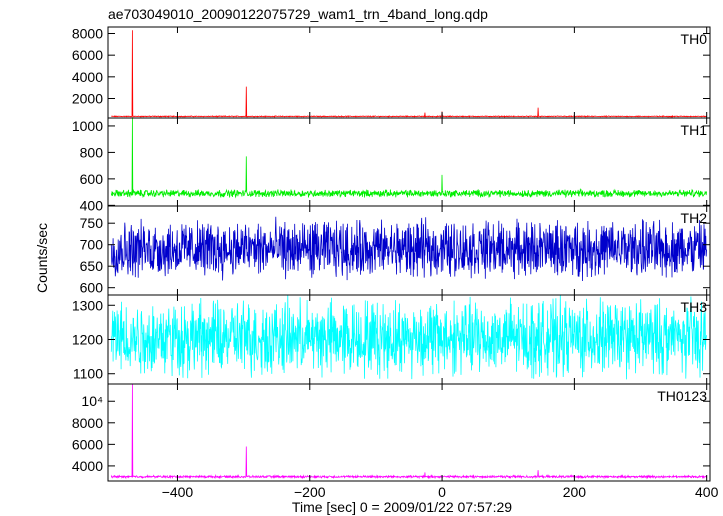 The height and width of the screenshot is (516, 723). What do you see at coordinates (682, 396) in the screenshot?
I see `panel-label: TH0123` at bounding box center [682, 396].